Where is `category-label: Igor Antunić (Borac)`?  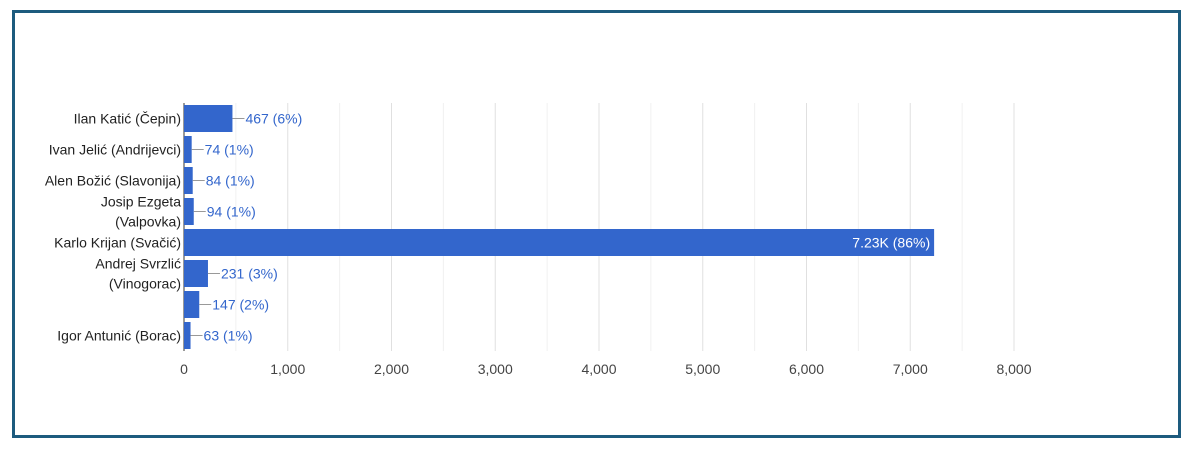
category-label: Igor Antunić (Borac) is located at coordinates (119, 336).